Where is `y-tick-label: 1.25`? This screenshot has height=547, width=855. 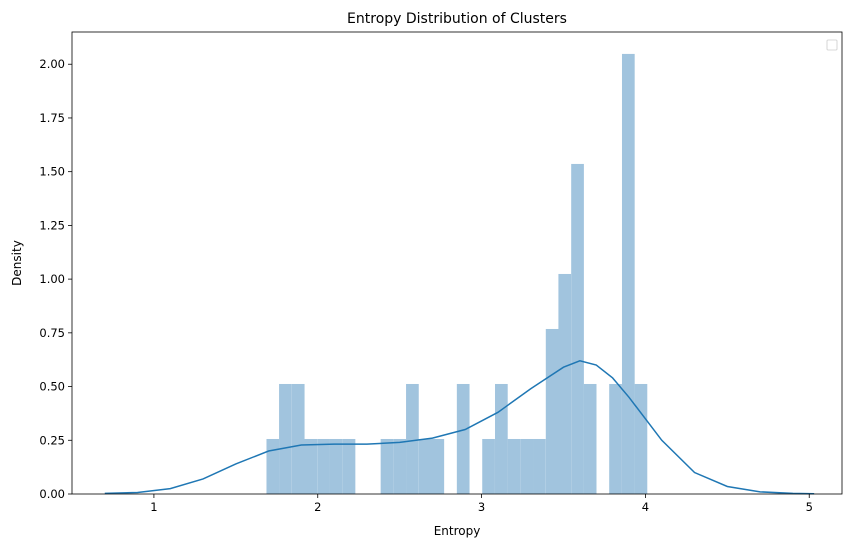 y-tick-label: 1.25 is located at coordinates (52, 225).